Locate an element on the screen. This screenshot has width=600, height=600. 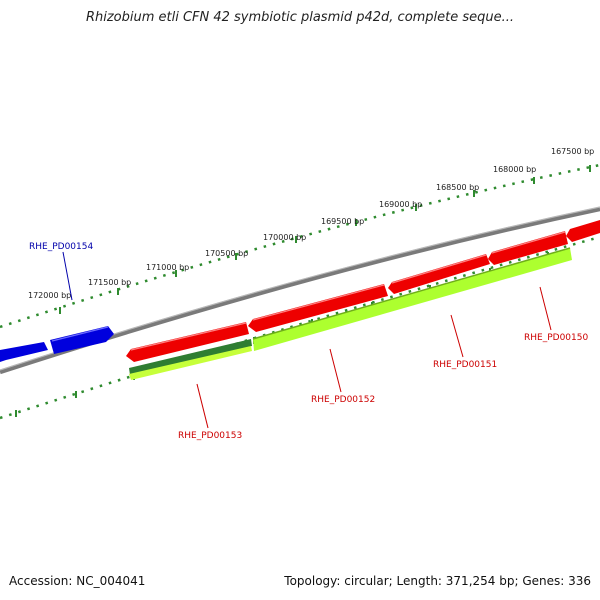
gene-label-rhe-pd00152: RHE_PD00152 is located at coordinates (343, 400).